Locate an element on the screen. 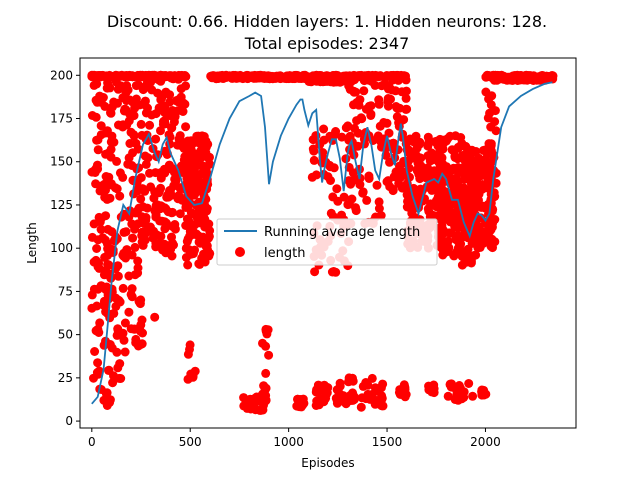 This screenshot has width=640, height=480. x-tick-label: 1500 is located at coordinates (387, 442).